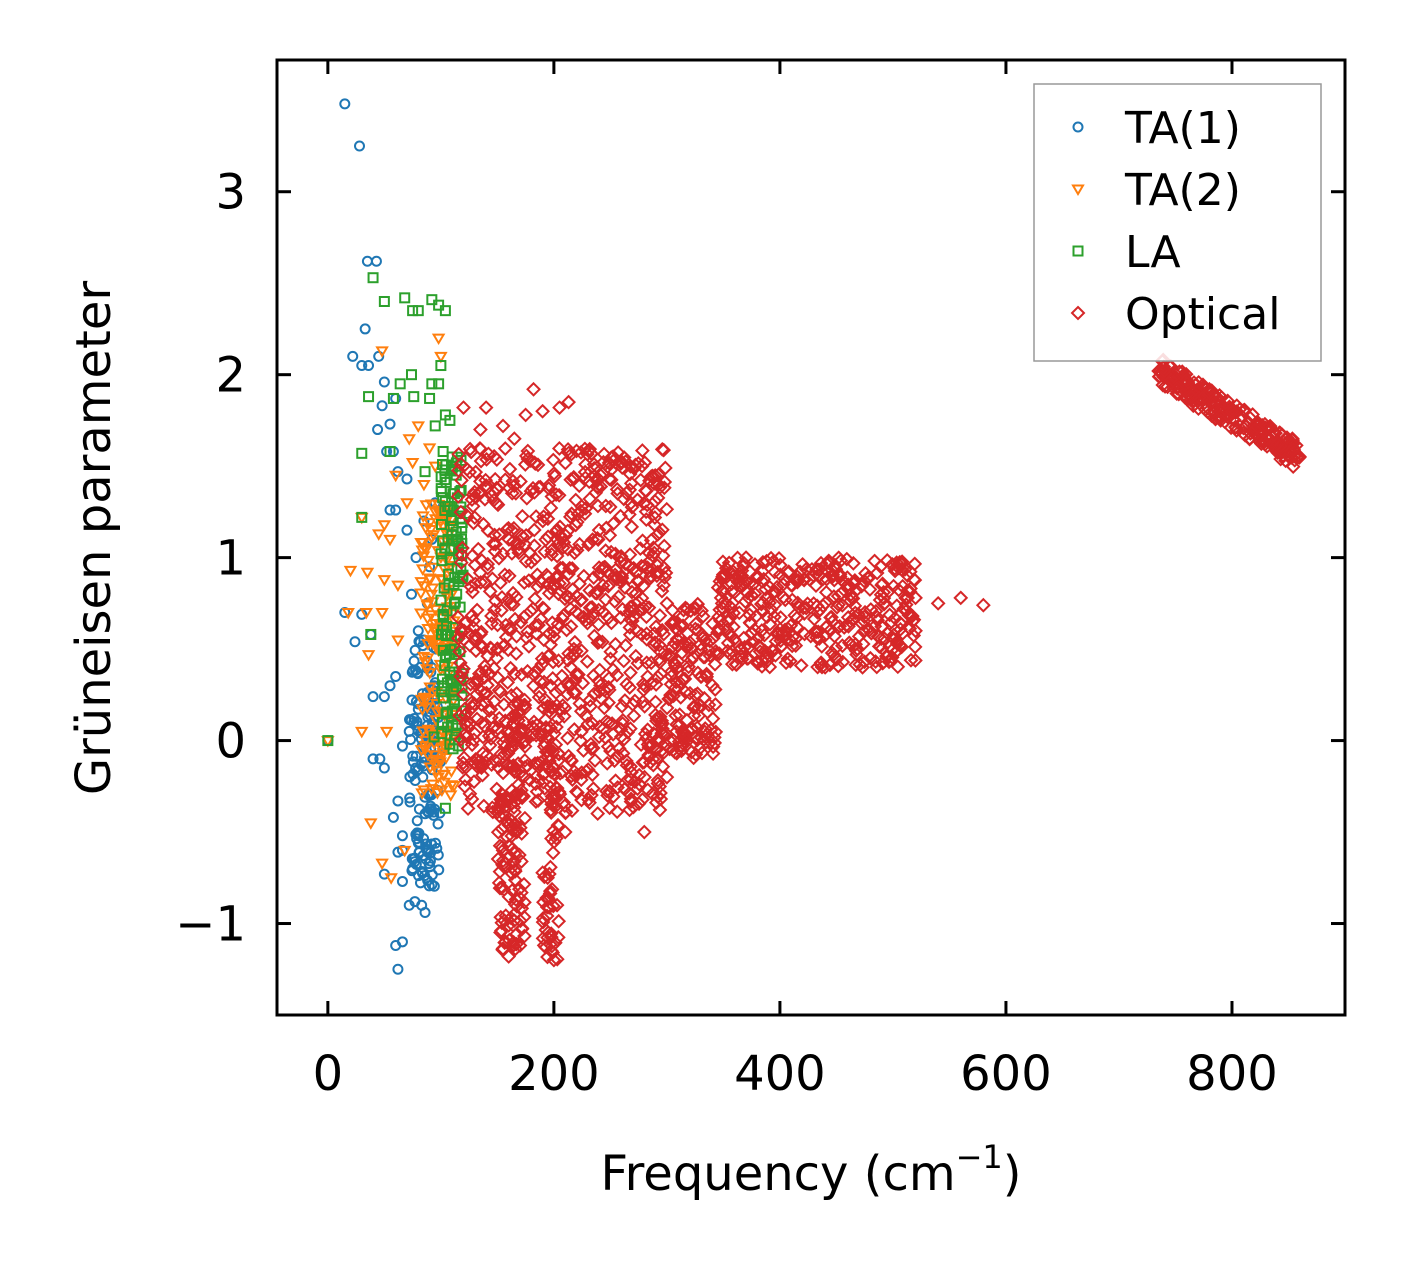  What do you see at coordinates (810, 1170) in the screenshot?
I see `x-axis-label: Frequency (cm−1)` at bounding box center [810, 1170].